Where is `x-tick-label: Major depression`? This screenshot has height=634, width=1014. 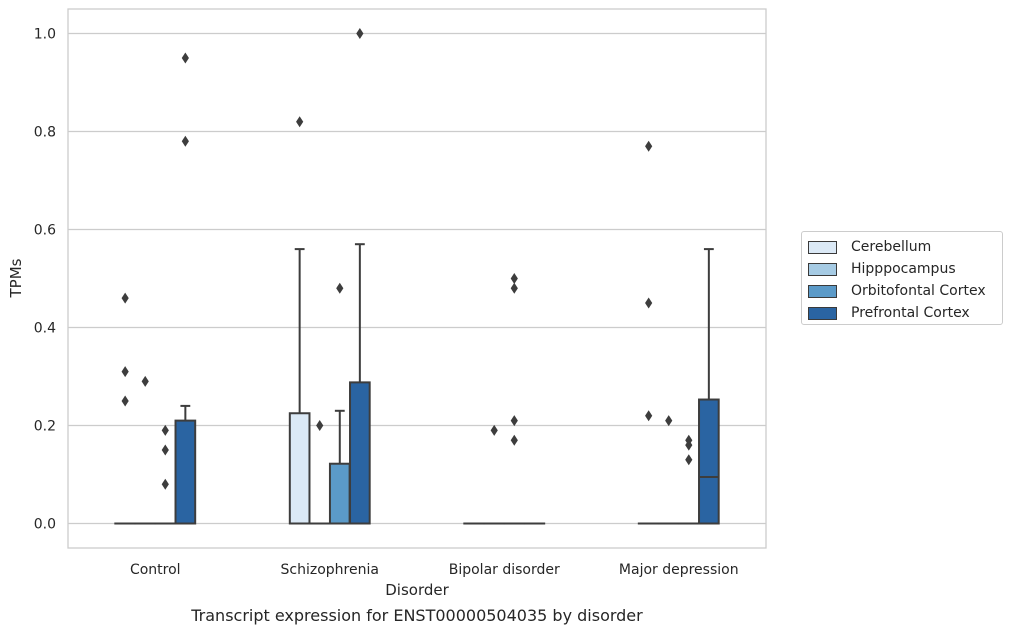 x-tick-label: Major depression is located at coordinates (679, 570).